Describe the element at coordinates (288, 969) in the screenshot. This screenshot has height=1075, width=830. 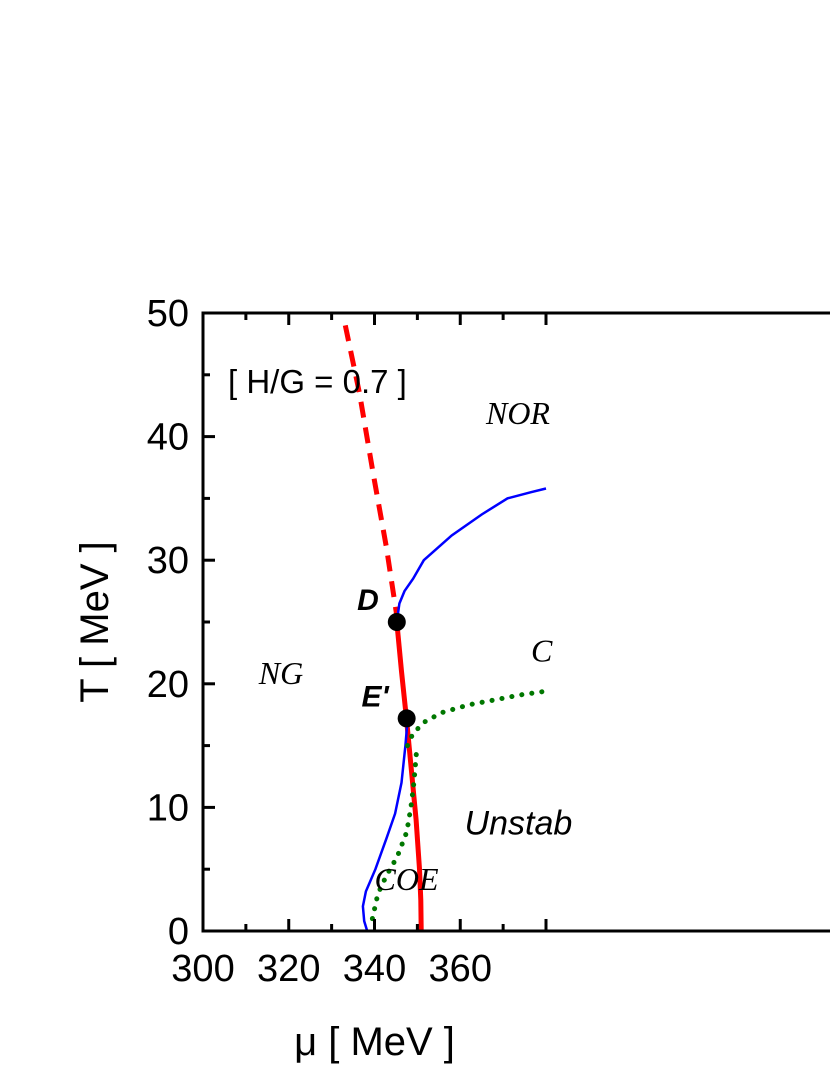
I see `x-tick-label: 320` at that location.